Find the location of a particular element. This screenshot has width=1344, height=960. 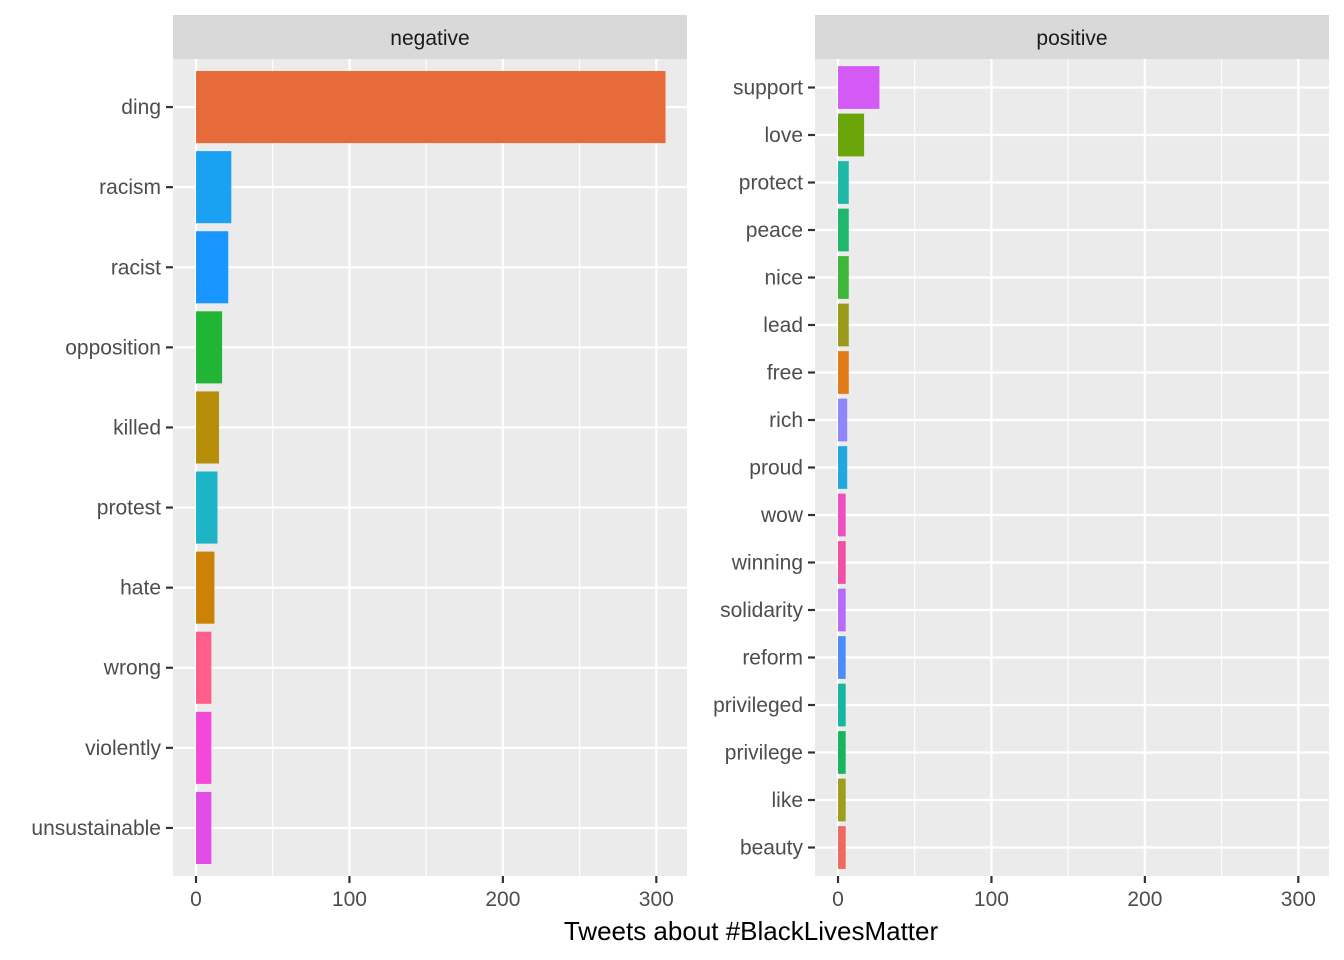

panel-positive-x-axis: 0 100 200 300 is located at coordinates (1074, 893).